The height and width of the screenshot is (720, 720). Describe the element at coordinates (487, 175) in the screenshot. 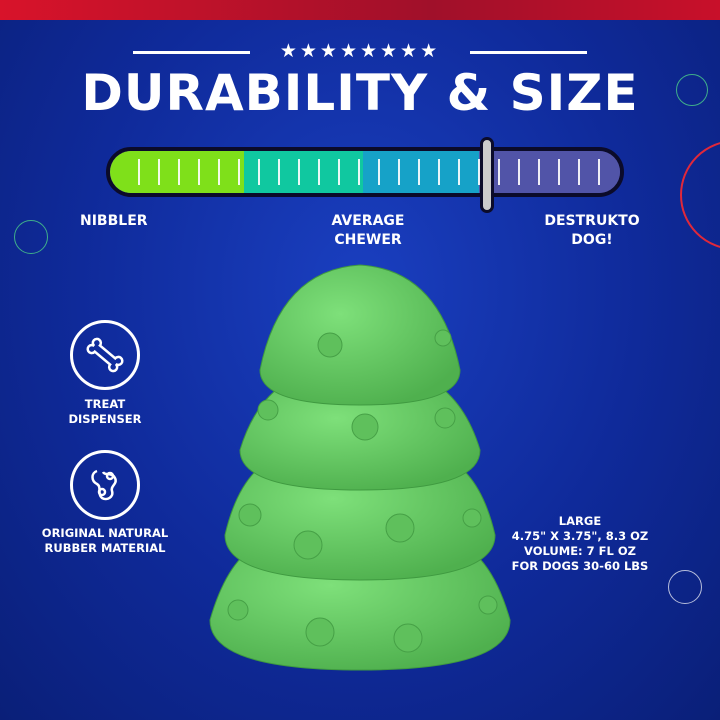

I see `gauge-marker` at that location.